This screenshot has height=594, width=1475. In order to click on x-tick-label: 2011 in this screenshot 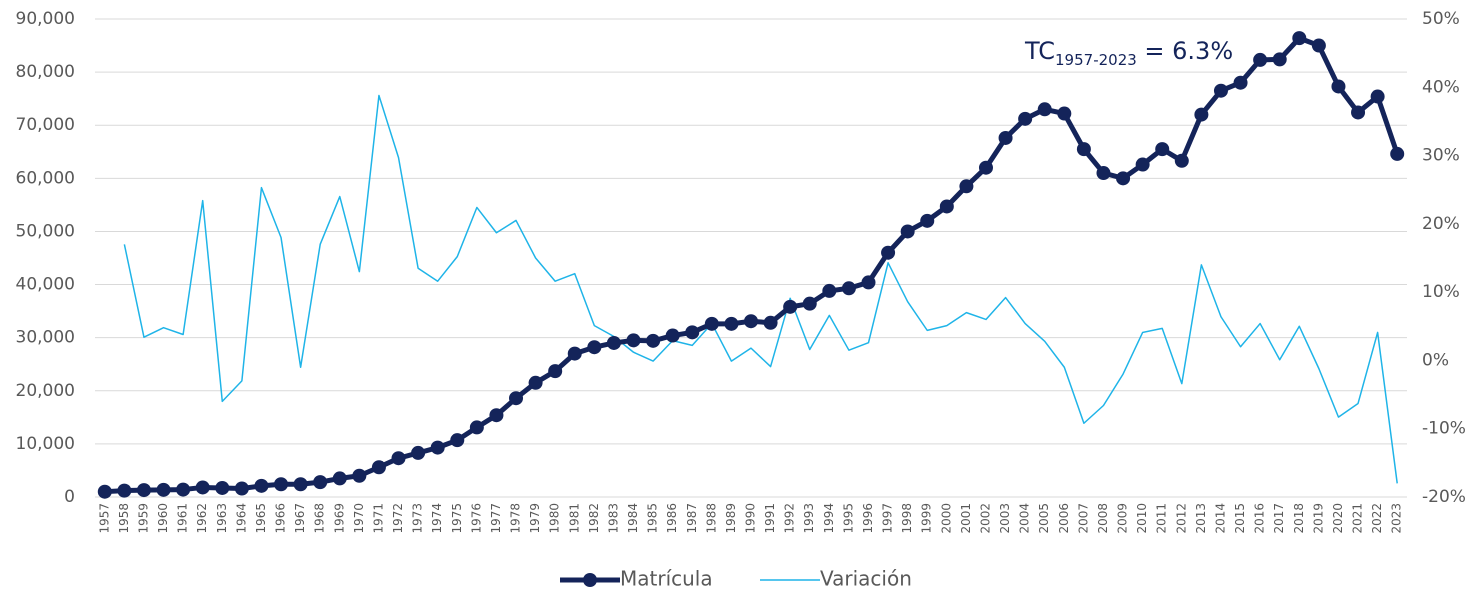, I will do `click(1162, 518)`.